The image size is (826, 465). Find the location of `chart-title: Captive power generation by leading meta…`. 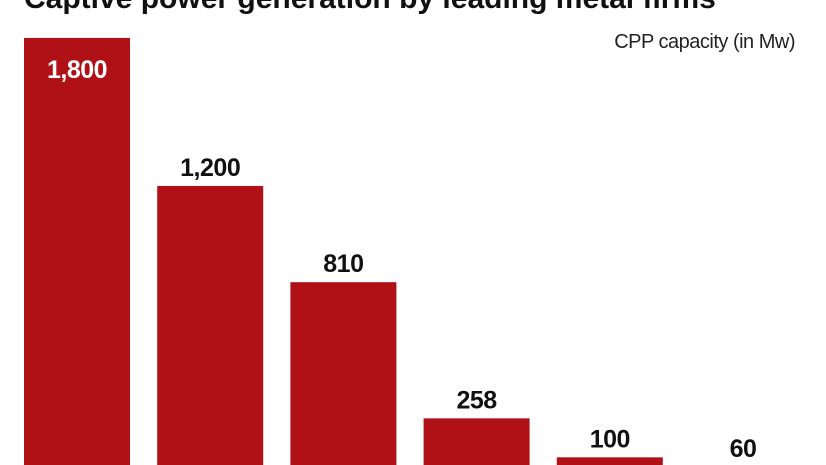

chart-title: Captive power generation by leading meta… is located at coordinates (370, 7).